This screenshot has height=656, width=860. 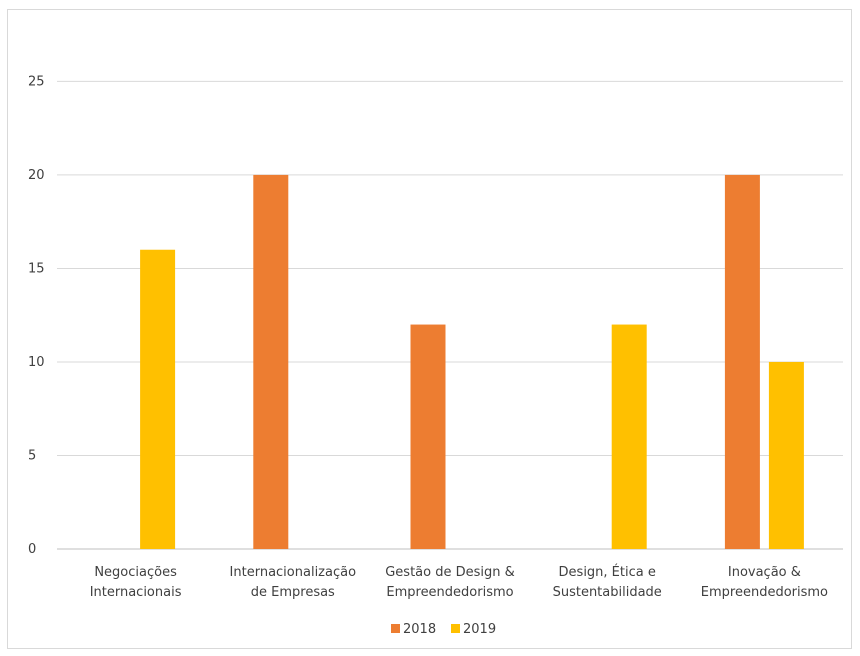 I want to click on x-category-label: Design, Ética e, so click(x=607, y=572).